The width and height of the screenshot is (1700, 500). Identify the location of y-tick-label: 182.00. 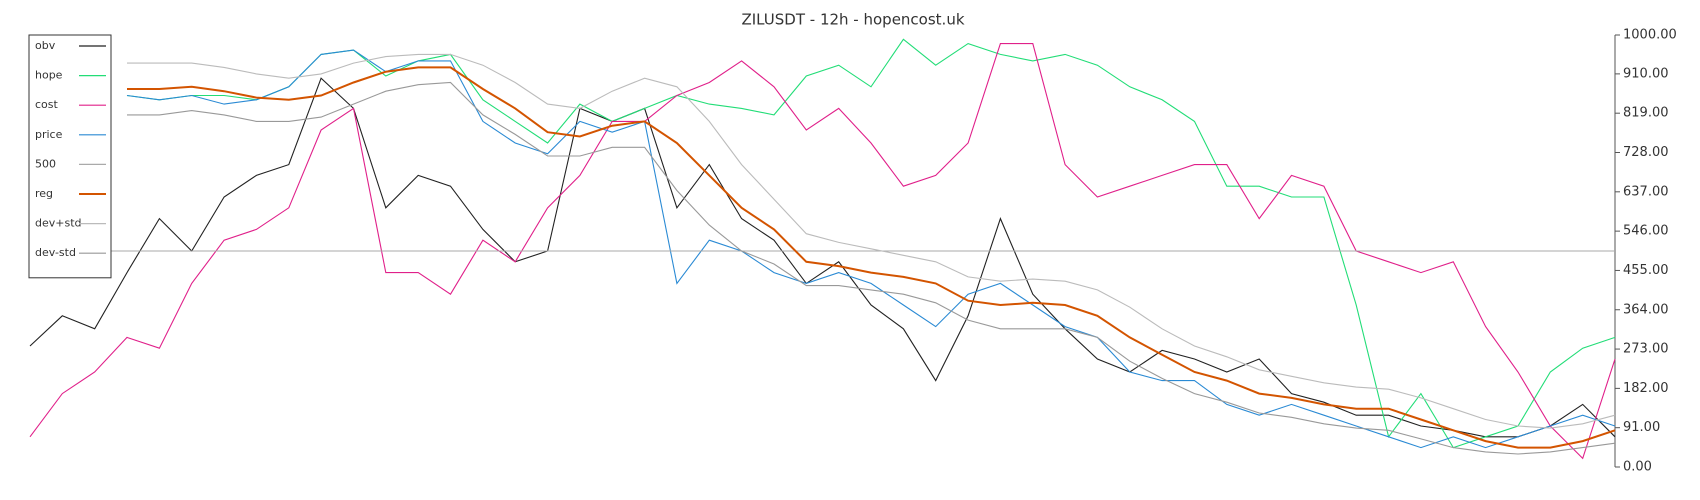
(1646, 388).